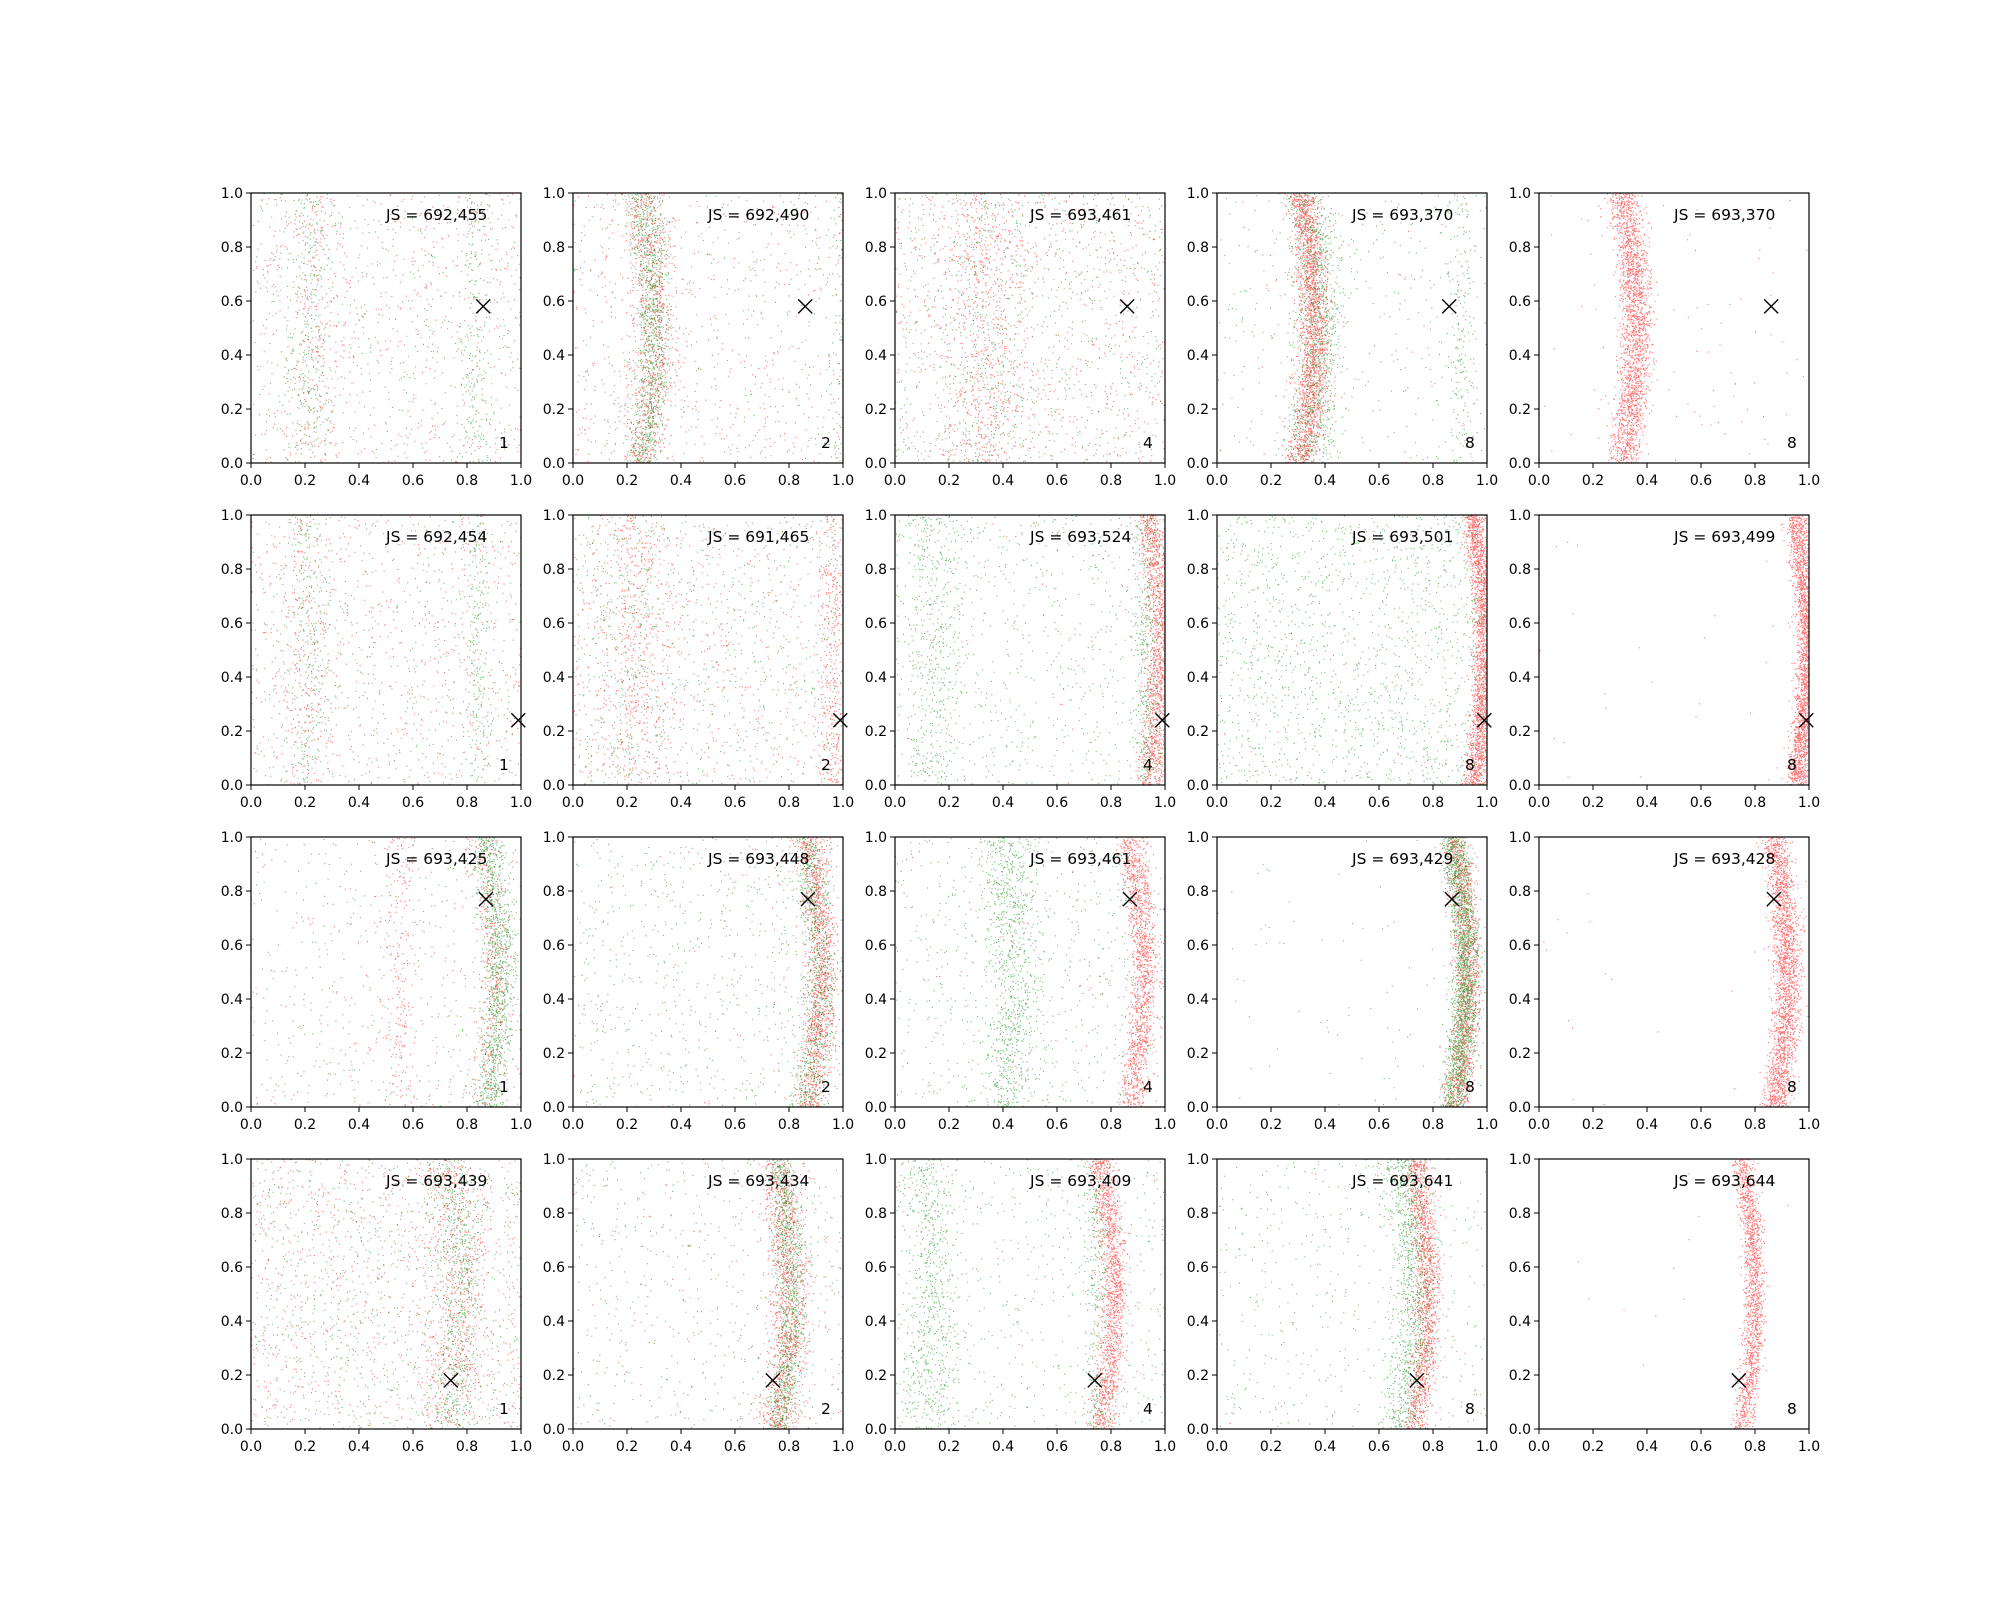 This screenshot has height=1600, width=2000. What do you see at coordinates (826, 1087) in the screenshot?
I see `k-label: 2` at bounding box center [826, 1087].